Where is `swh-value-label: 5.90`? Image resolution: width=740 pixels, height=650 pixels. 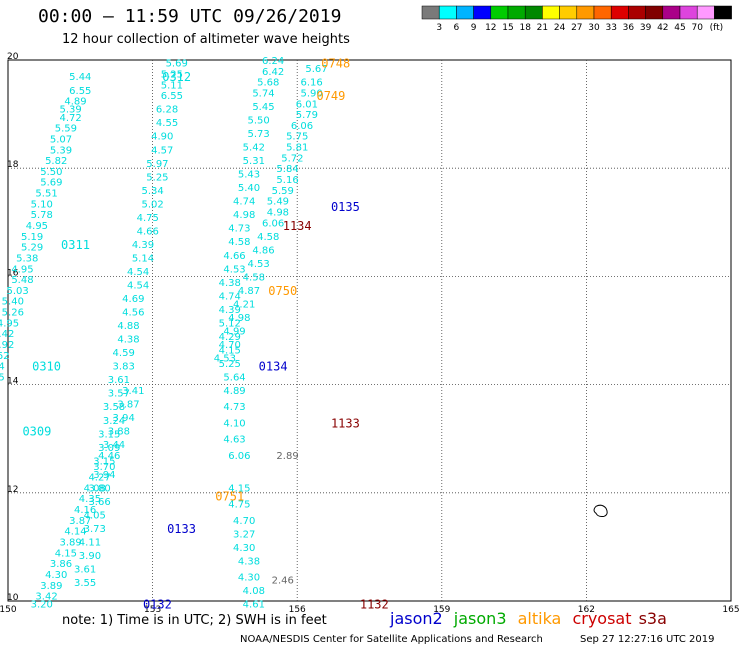
swh-value-label: 5.90 is located at coordinates (312, 93).